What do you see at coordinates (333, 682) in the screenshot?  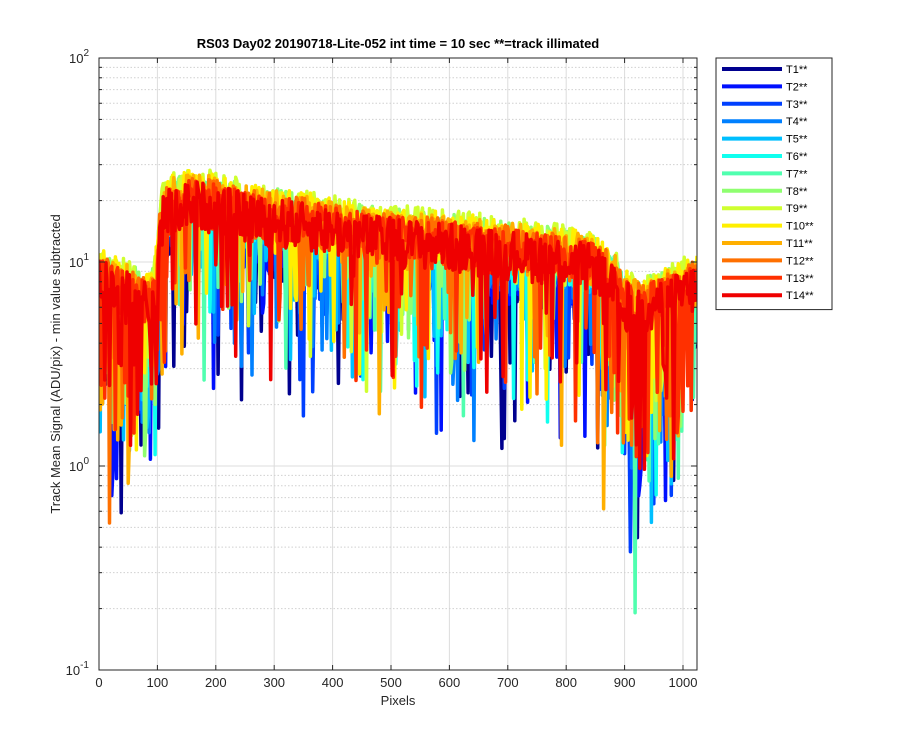 I see `x-tick-label: 400` at bounding box center [333, 682].